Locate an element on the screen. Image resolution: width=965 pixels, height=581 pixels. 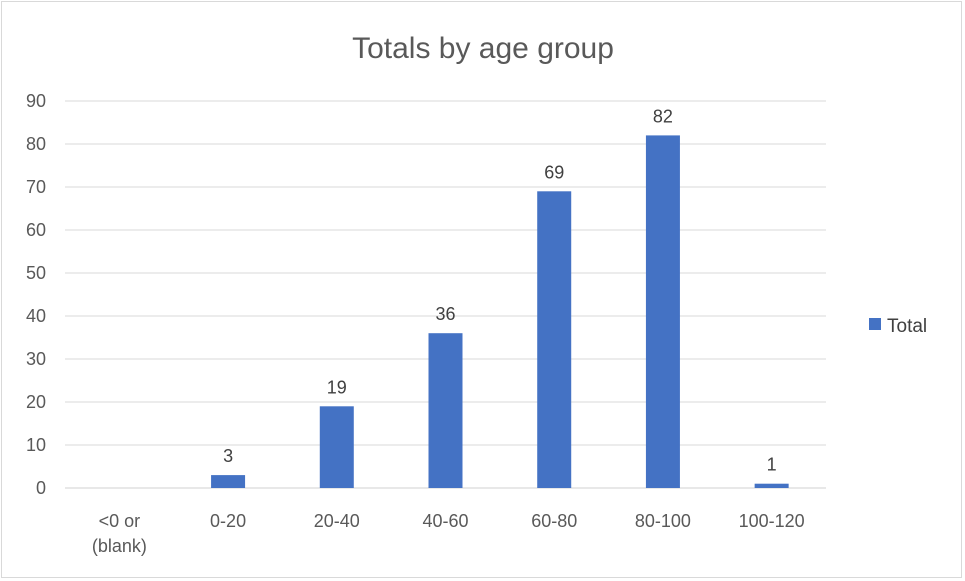
data-label: 36 is located at coordinates (445, 314).